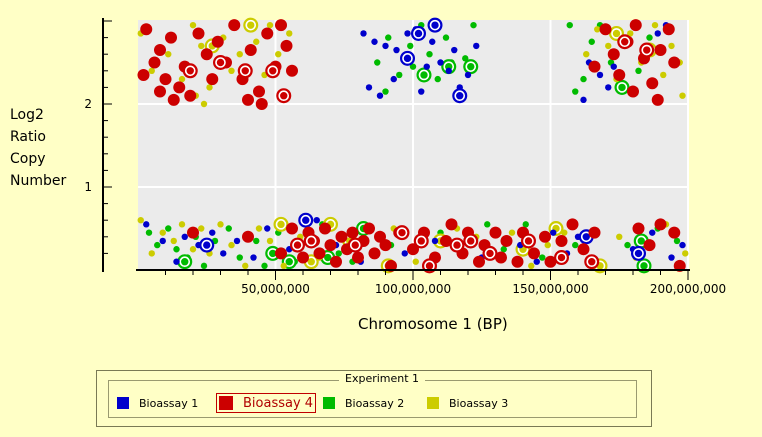 This screenshot has width=762, height=437. What do you see at coordinates (413, 289) in the screenshot?
I see `x-tick-label-1: 100,000,000` at bounding box center [413, 289].